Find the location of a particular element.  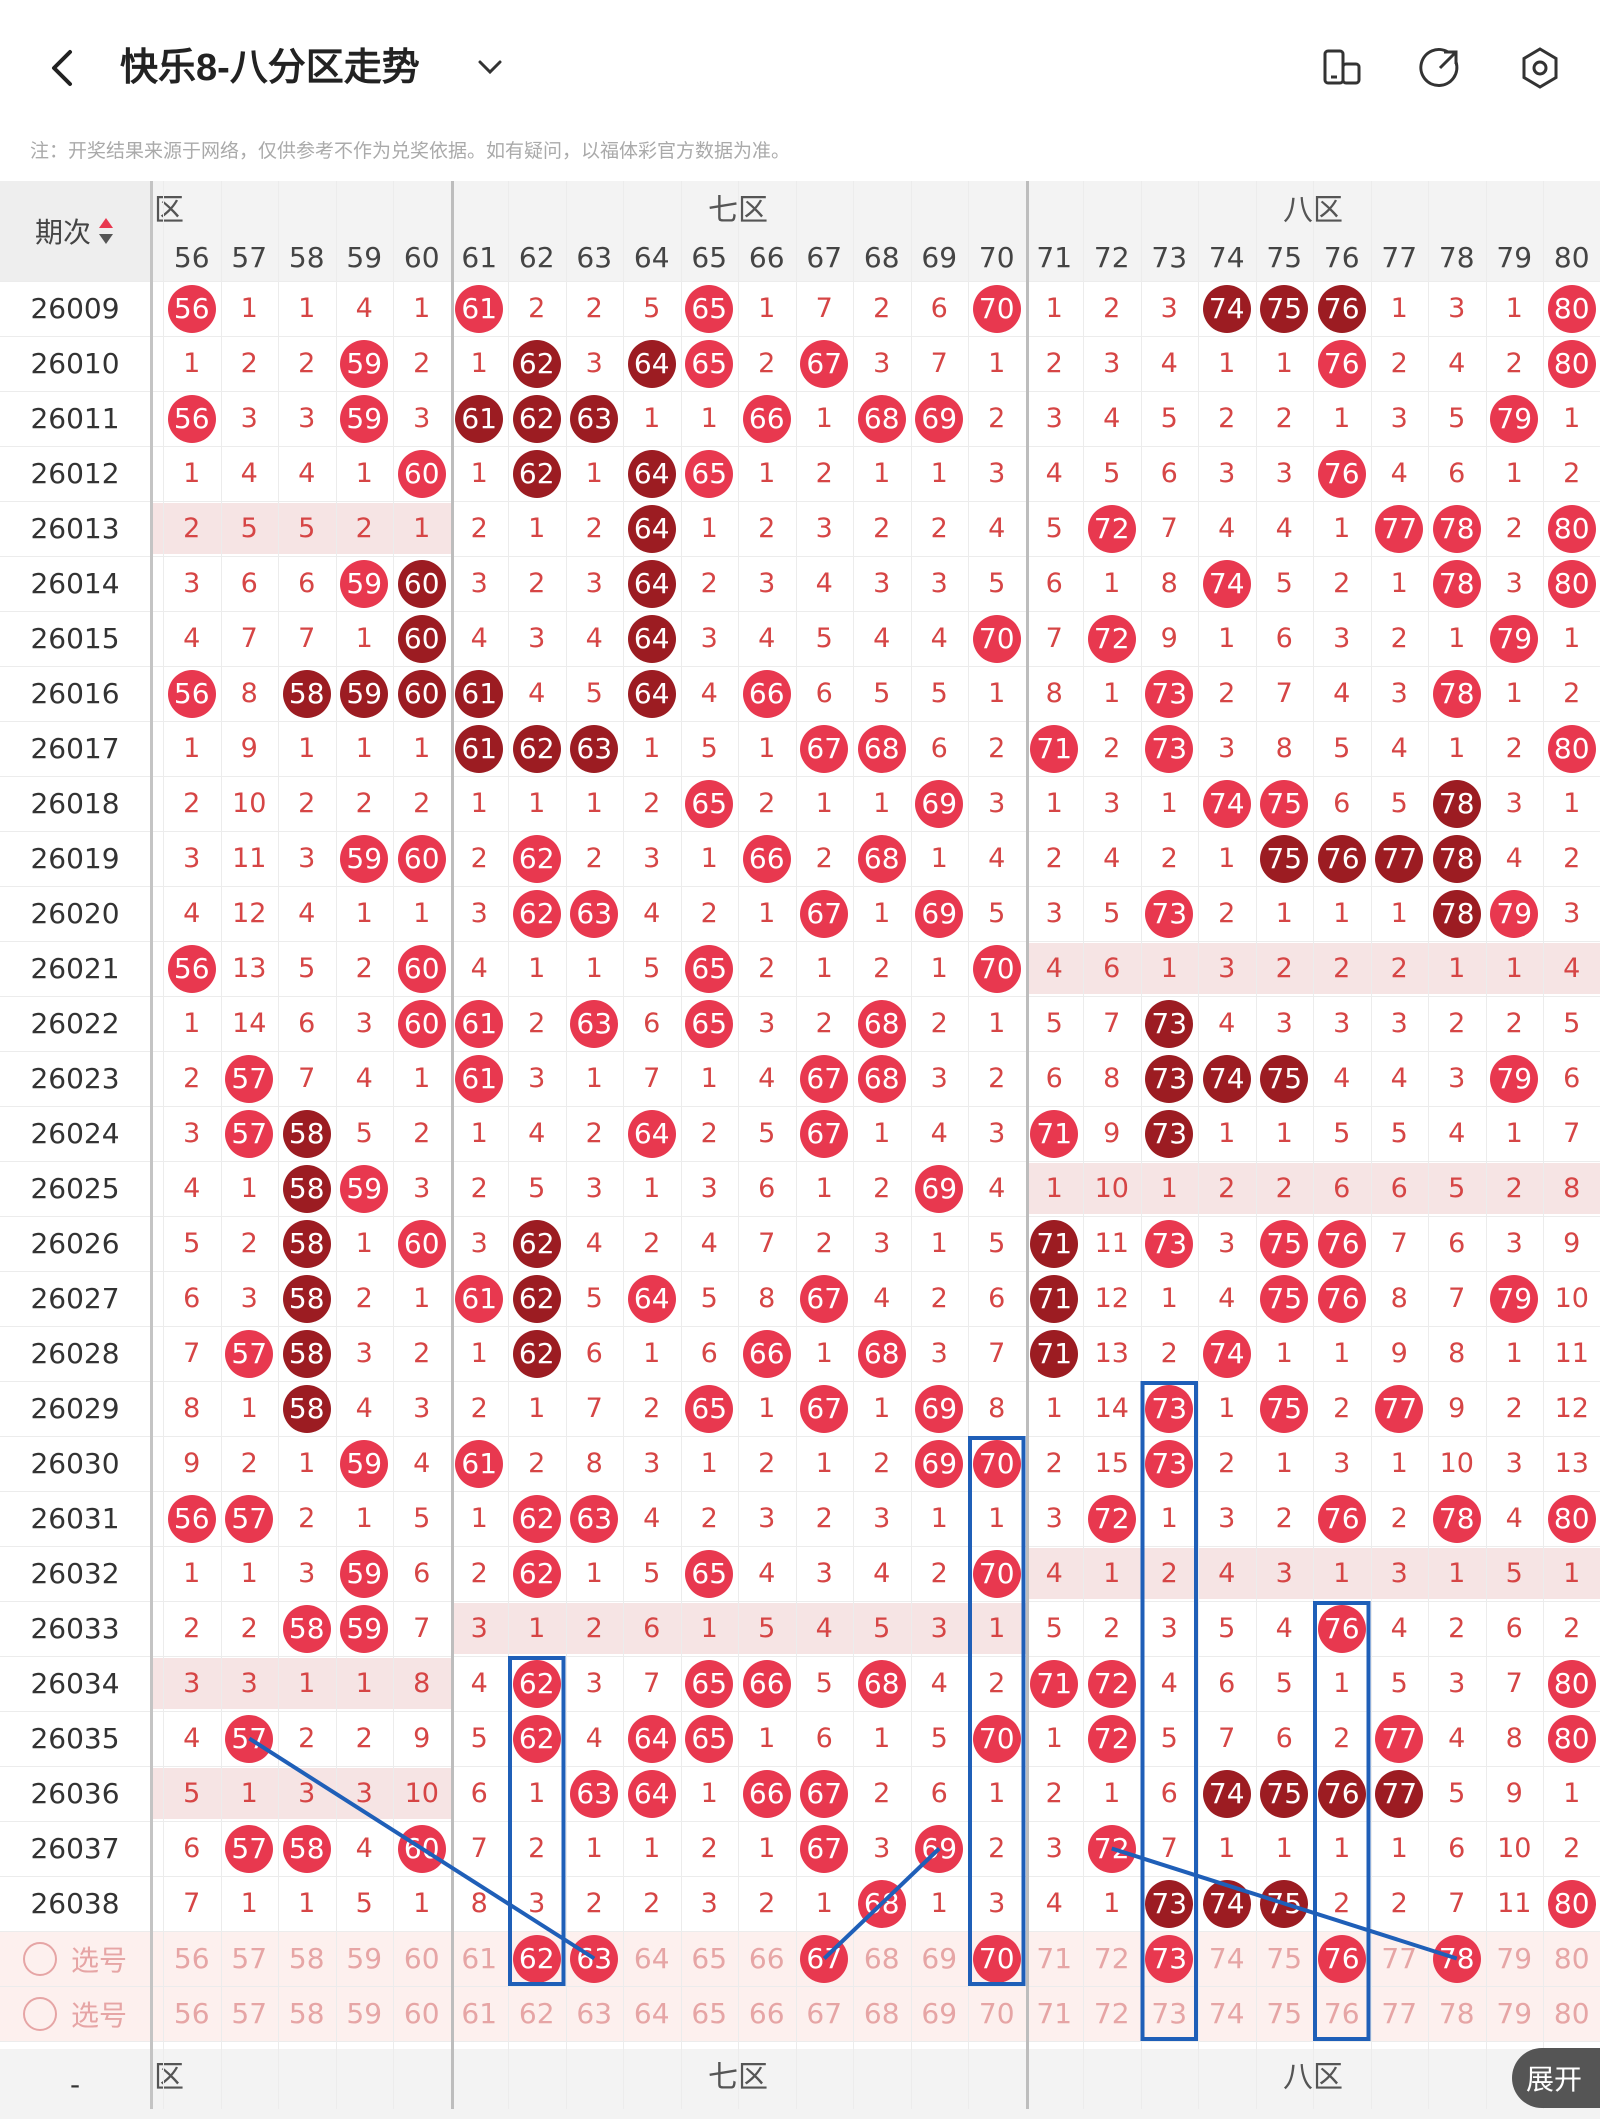

chevron-down-icon is located at coordinates (490, 68).